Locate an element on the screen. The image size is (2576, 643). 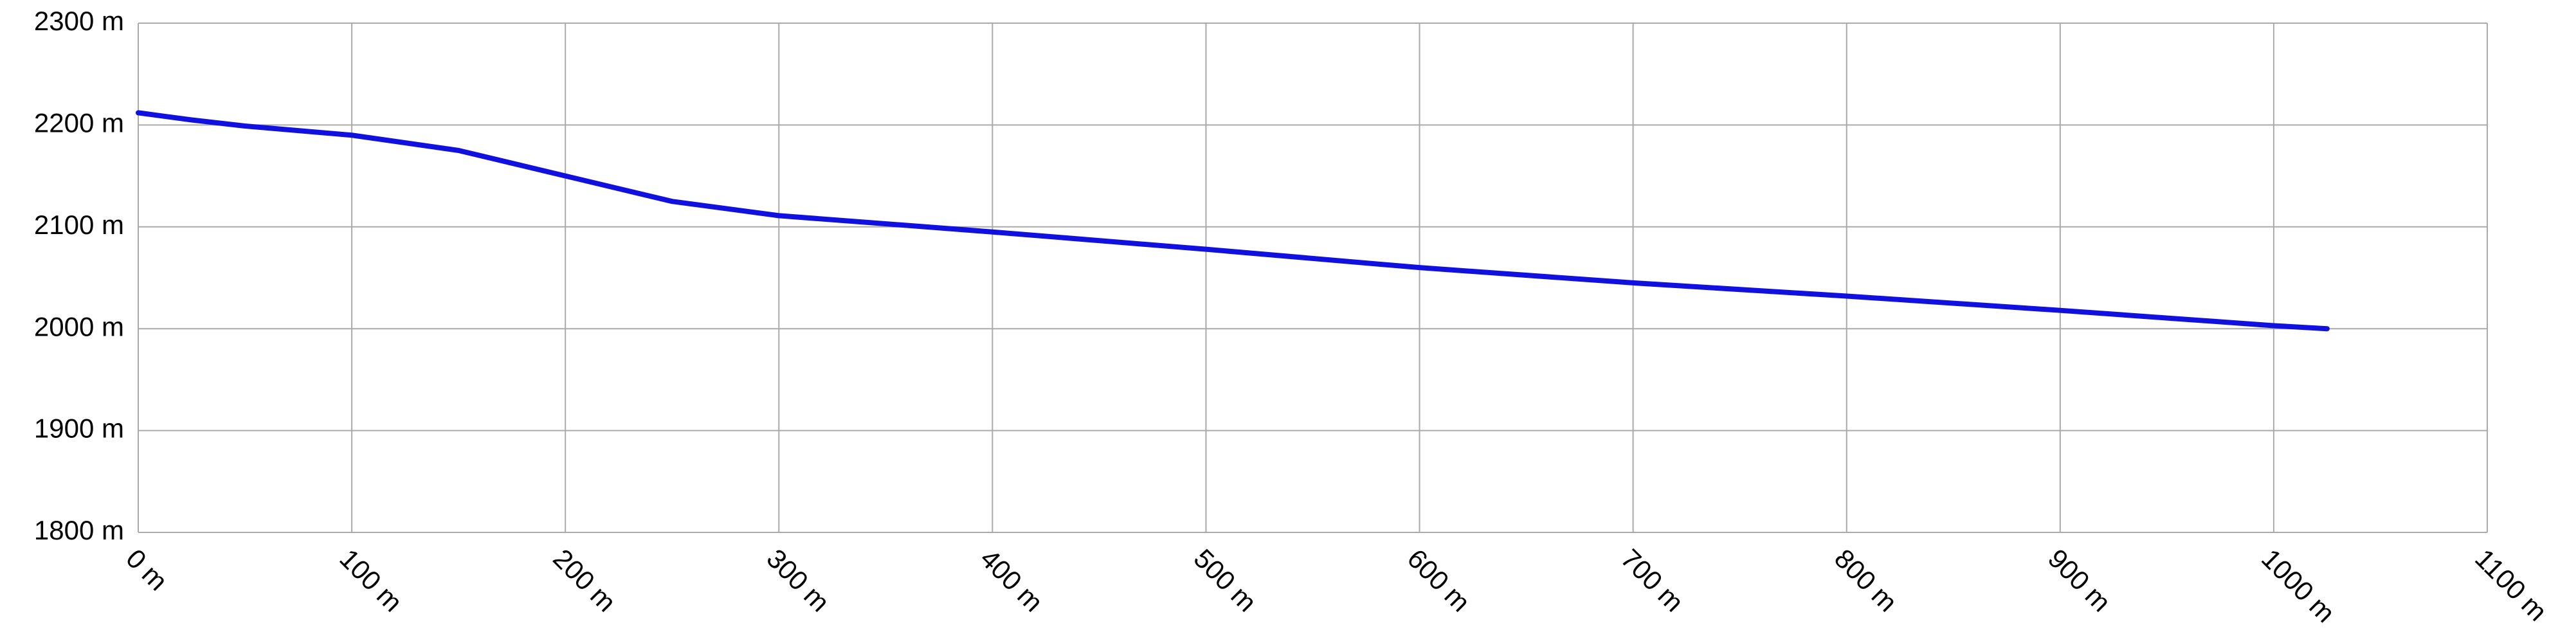
y-tick-label: 1800 m is located at coordinates (79, 530).